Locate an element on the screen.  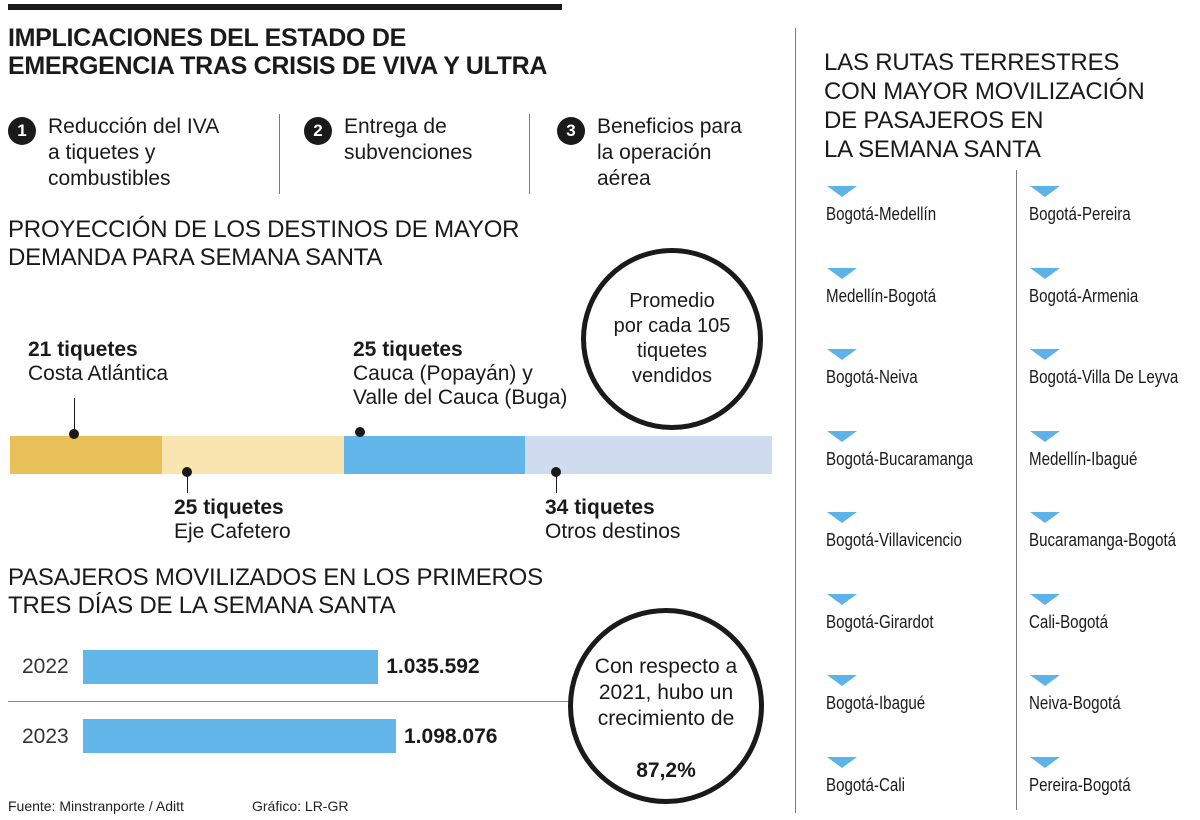
header-rule is located at coordinates (285, 7).